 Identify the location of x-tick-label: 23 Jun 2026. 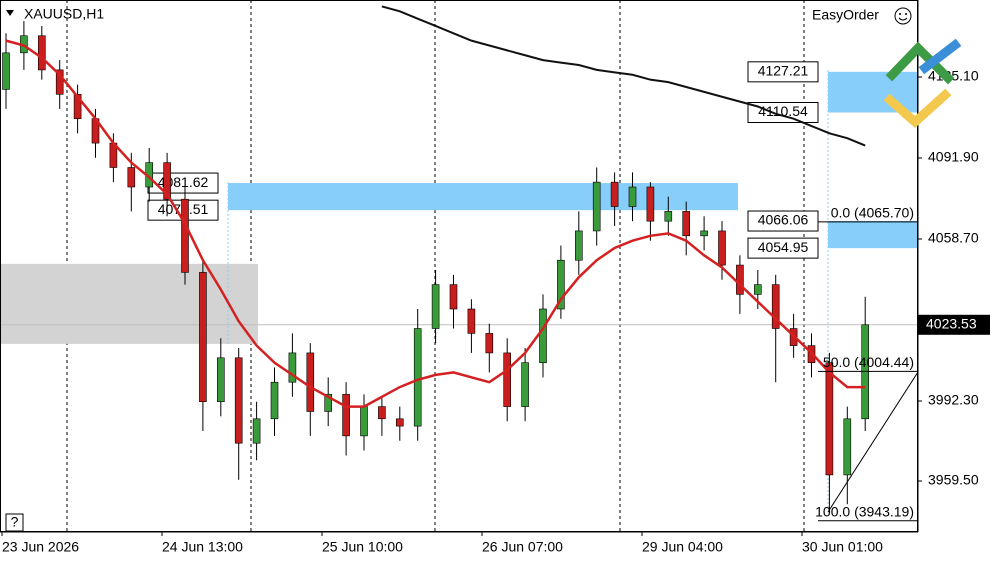
(40, 547).